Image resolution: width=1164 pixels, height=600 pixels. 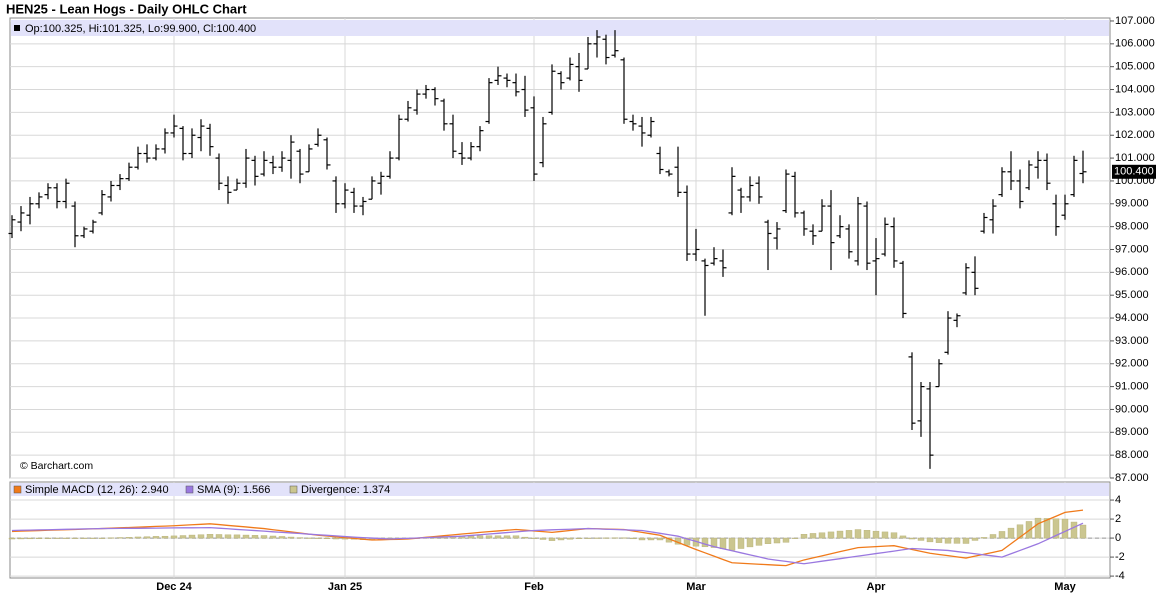 I want to click on y-tick-label: 96.000, so click(x=1132, y=272).